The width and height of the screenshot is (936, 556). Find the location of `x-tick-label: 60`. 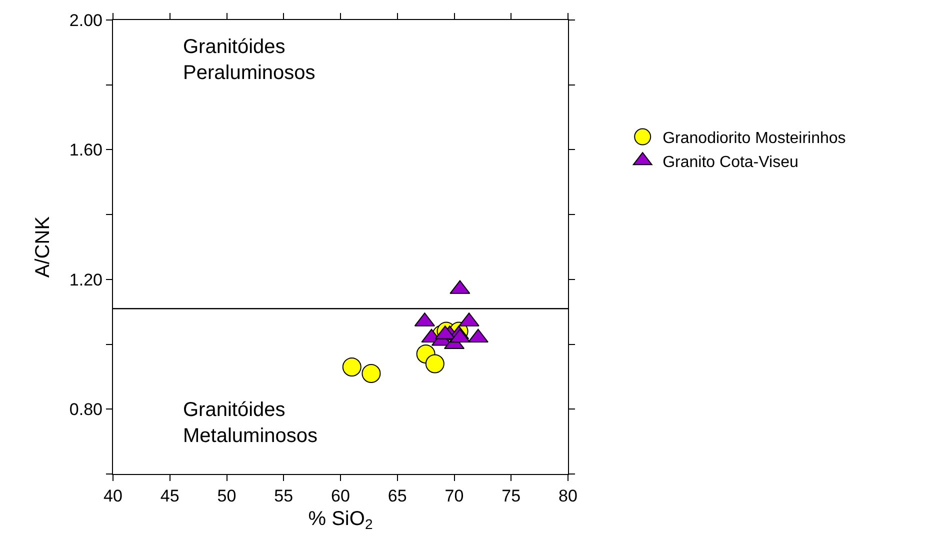

x-tick-label: 60 is located at coordinates (340, 496).